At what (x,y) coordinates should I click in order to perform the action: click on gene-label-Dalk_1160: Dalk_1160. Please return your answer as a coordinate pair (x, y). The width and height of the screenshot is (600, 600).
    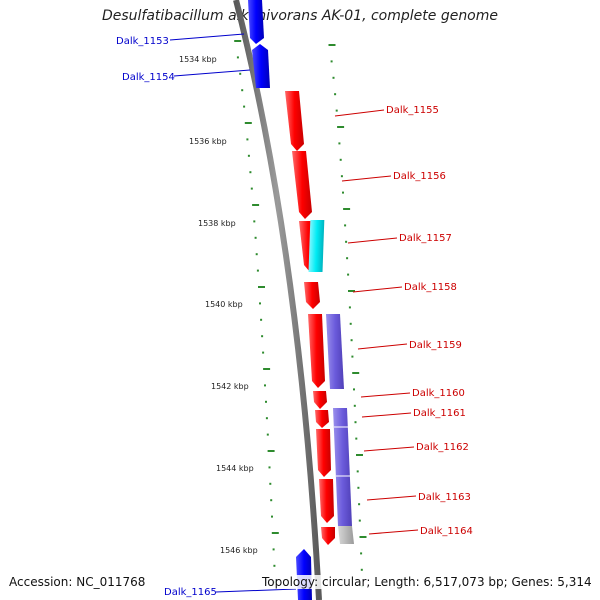
    Looking at the image, I should click on (438, 393).